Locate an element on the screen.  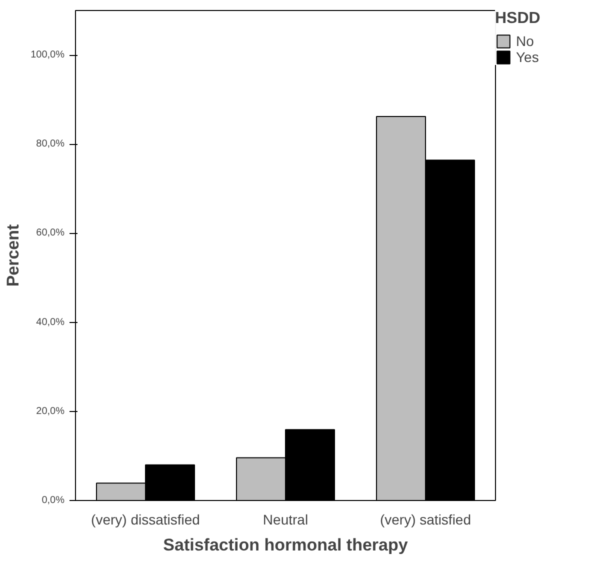
y-tick-label: 100,0% is located at coordinates (47, 55).